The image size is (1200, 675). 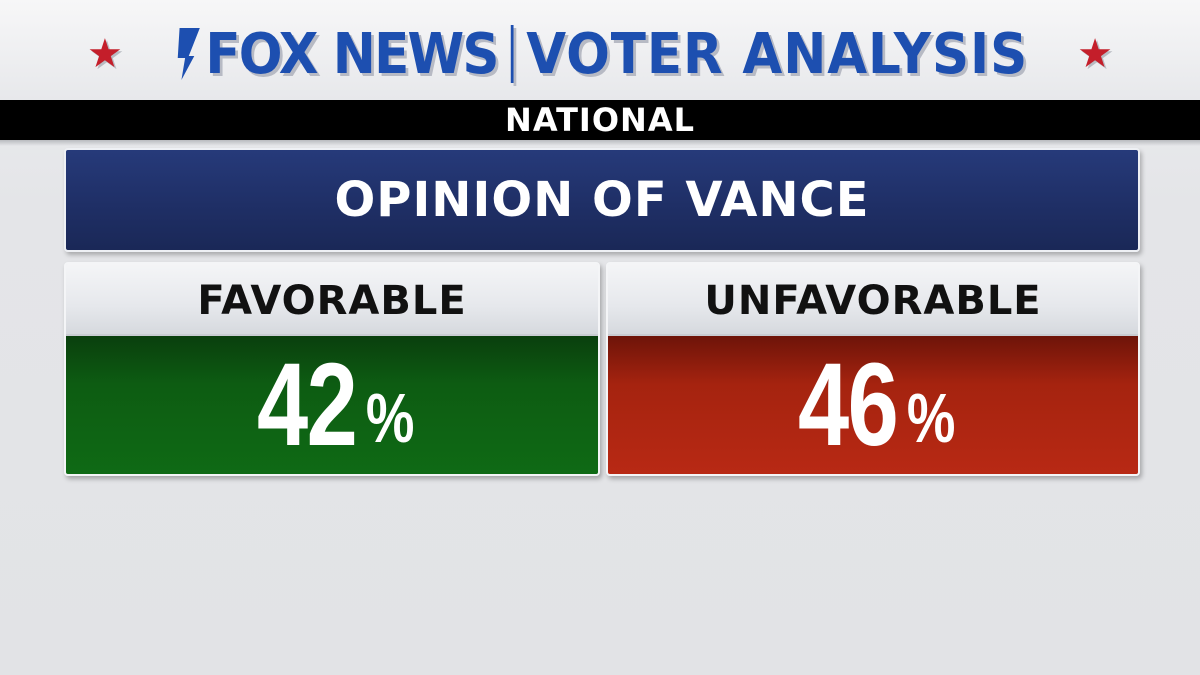 I want to click on result-value-box: 46 %, so click(x=873, y=405).